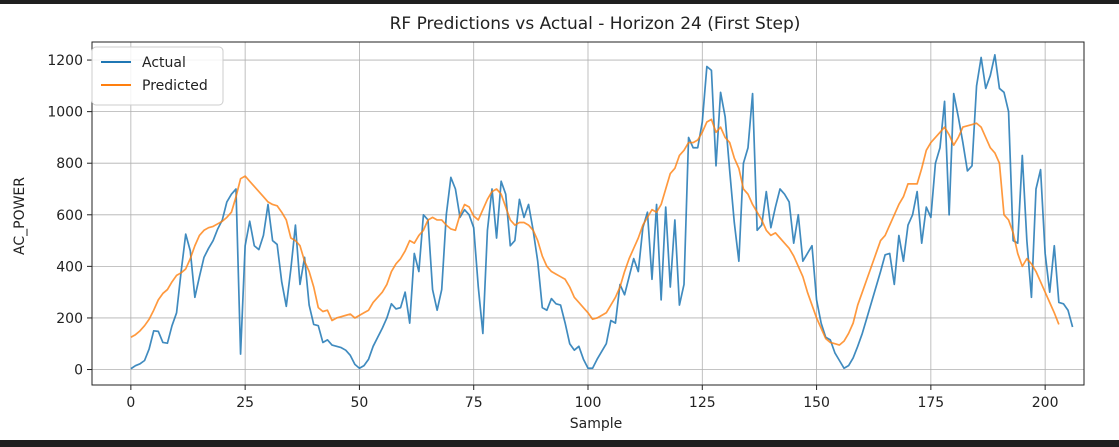  What do you see at coordinates (69, 267) in the screenshot?
I see `y-tick-label: 400` at bounding box center [69, 267].